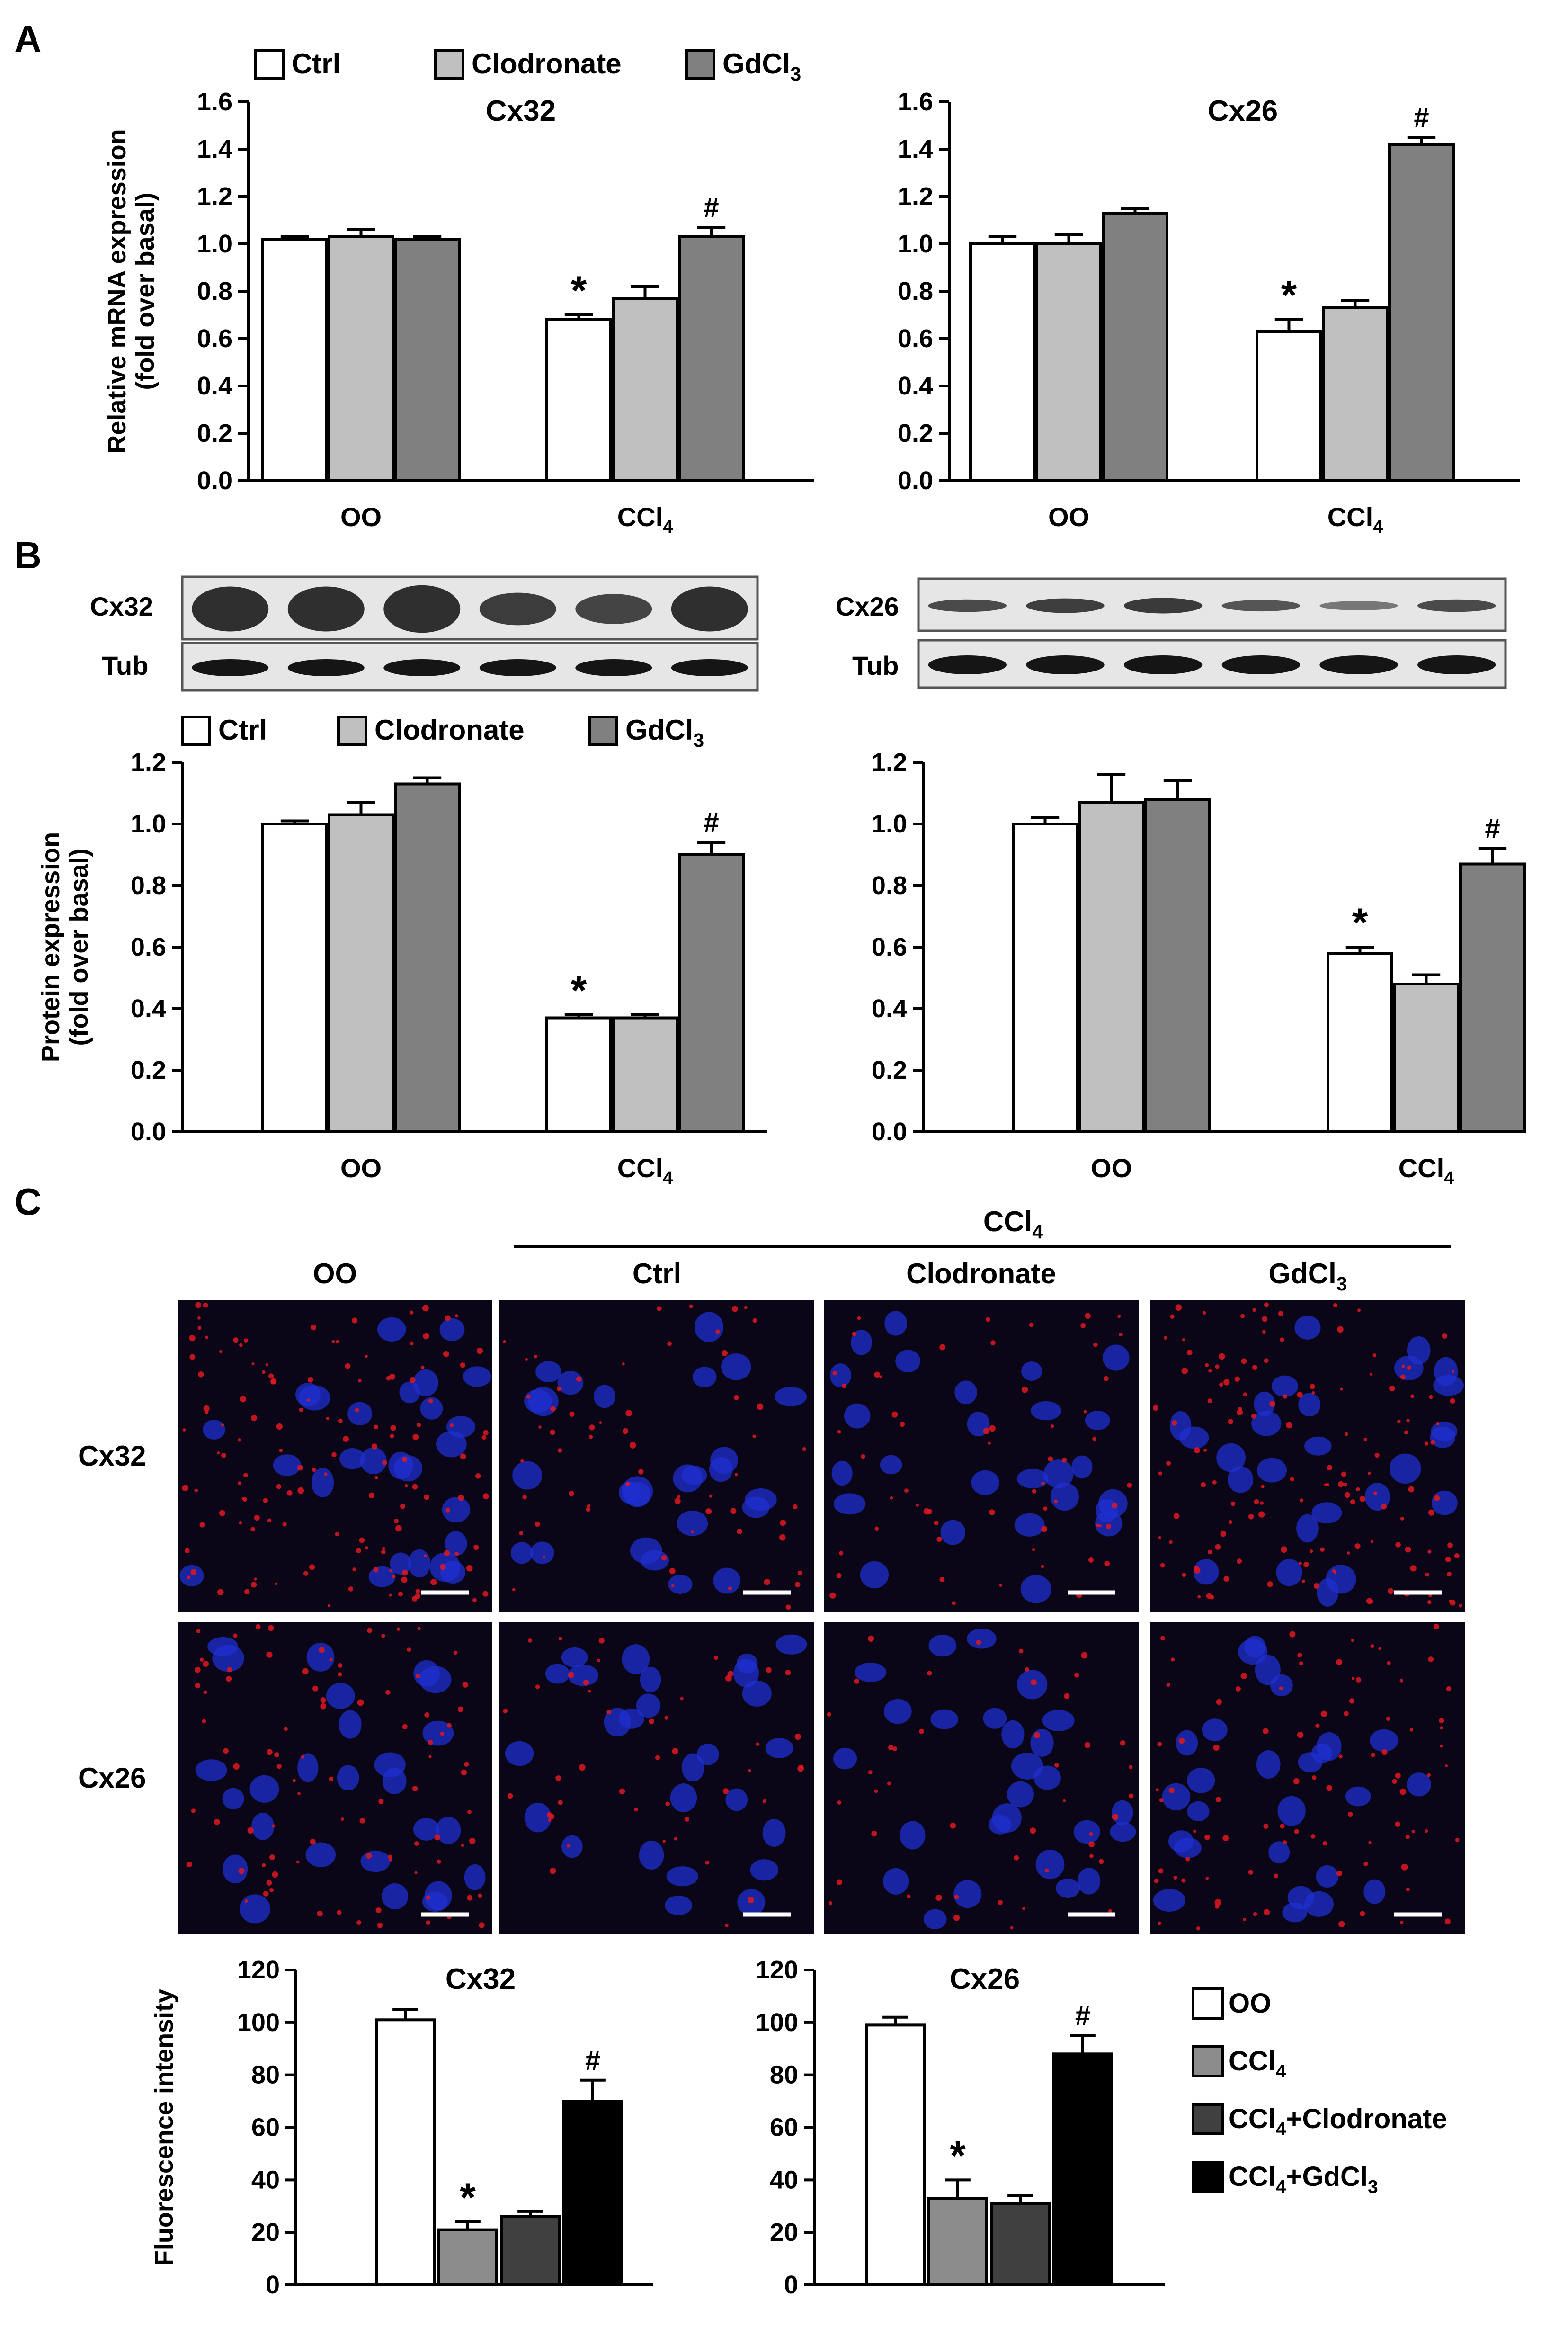 The height and width of the screenshot is (2345, 1568). Describe the element at coordinates (889, 1008) in the screenshot. I see `y-tick-label: 0.4` at that location.